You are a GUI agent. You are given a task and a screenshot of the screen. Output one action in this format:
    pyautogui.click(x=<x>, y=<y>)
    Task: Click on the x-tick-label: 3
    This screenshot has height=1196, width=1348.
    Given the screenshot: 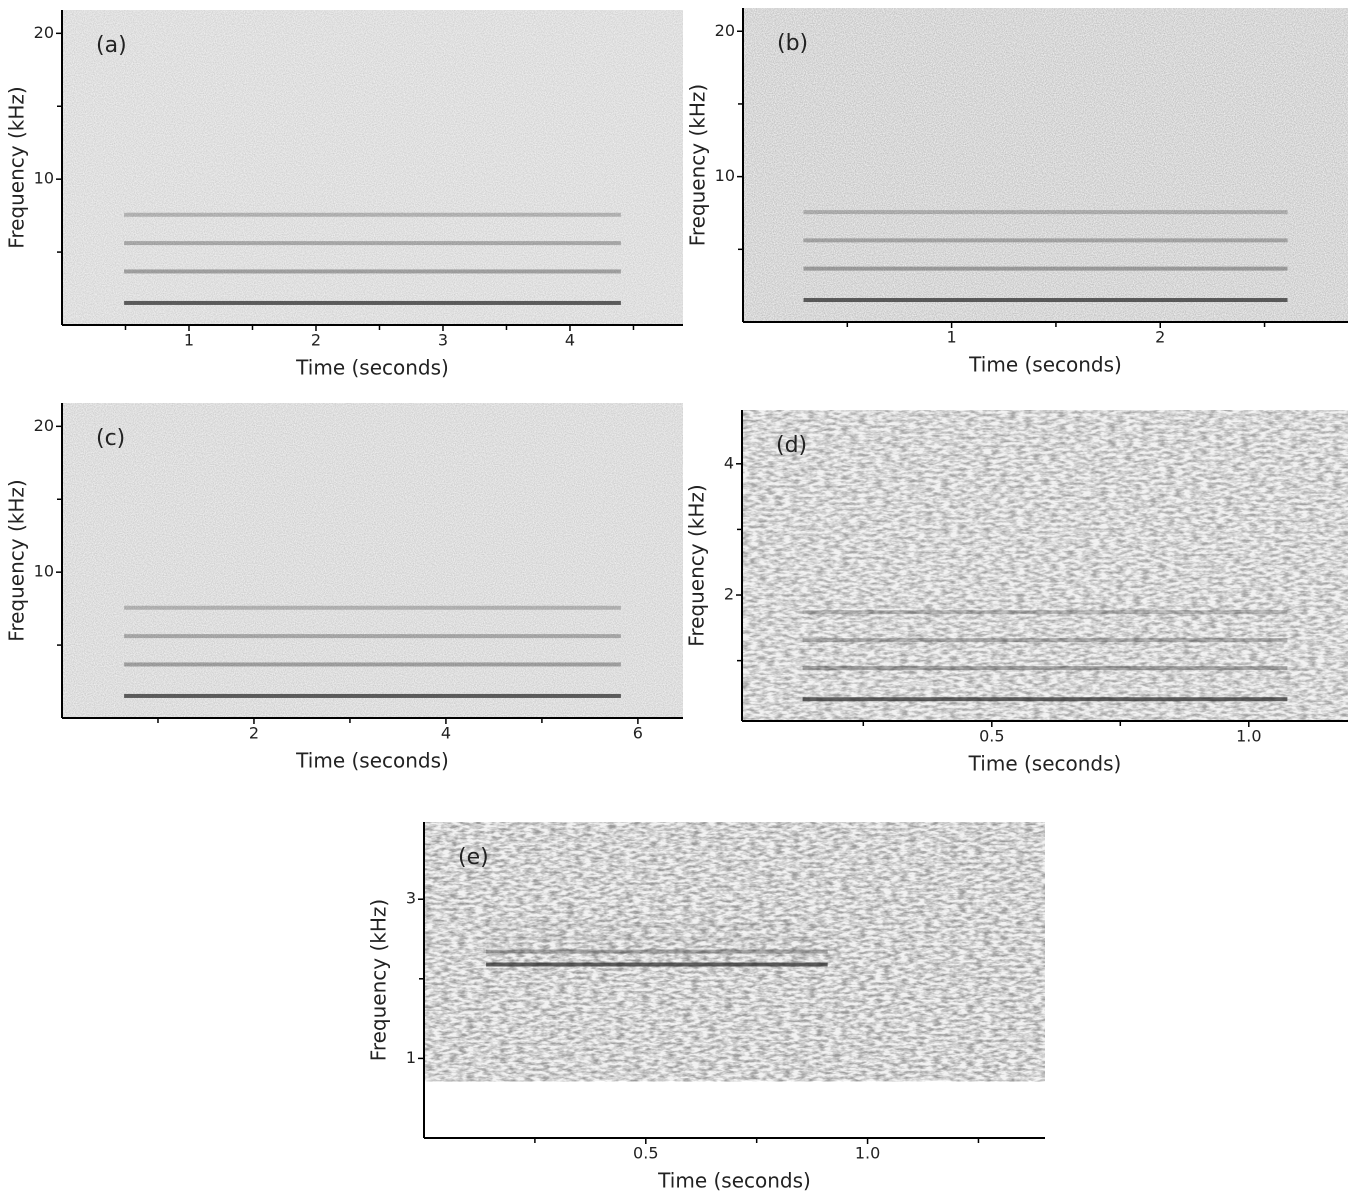 What is the action you would take?
    pyautogui.click(x=443, y=340)
    